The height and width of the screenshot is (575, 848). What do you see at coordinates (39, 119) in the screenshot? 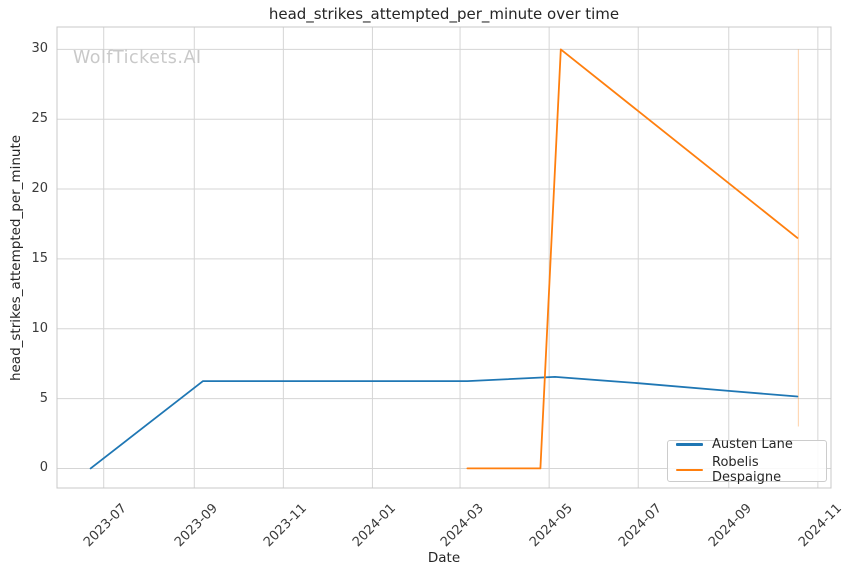
I see `y-tick-label: 25` at bounding box center [39, 119].